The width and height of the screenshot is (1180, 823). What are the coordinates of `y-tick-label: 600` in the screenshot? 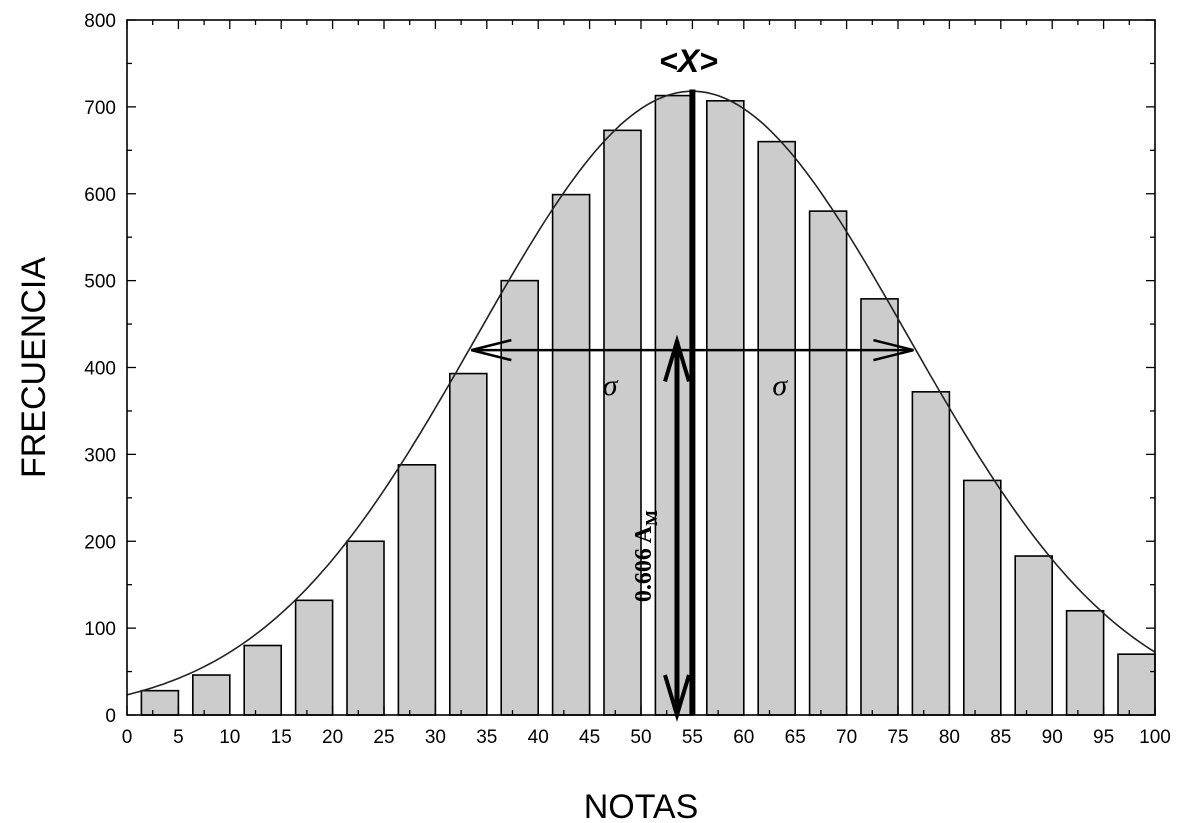 It's located at (100, 195).